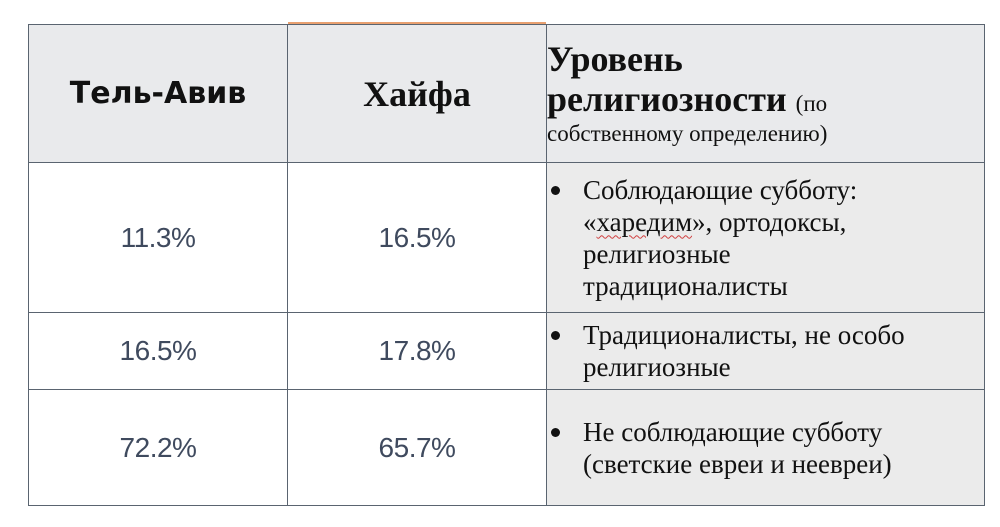  Describe the element at coordinates (667, 98) in the screenshot. I see `header-religiosity-word: религиозности` at that location.